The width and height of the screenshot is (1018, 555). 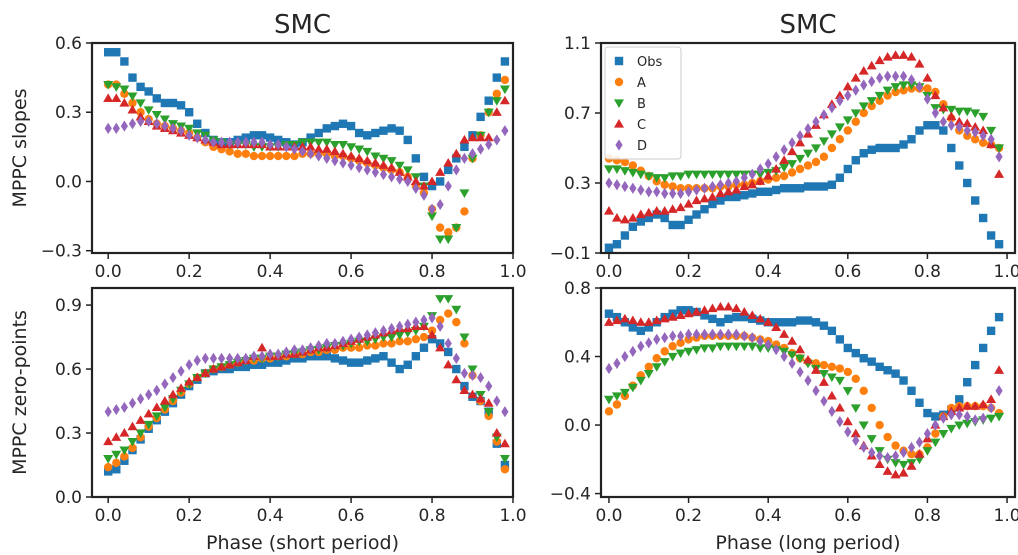 I want to click on y-axis-label: MPPC zero-points, so click(x=20, y=392).